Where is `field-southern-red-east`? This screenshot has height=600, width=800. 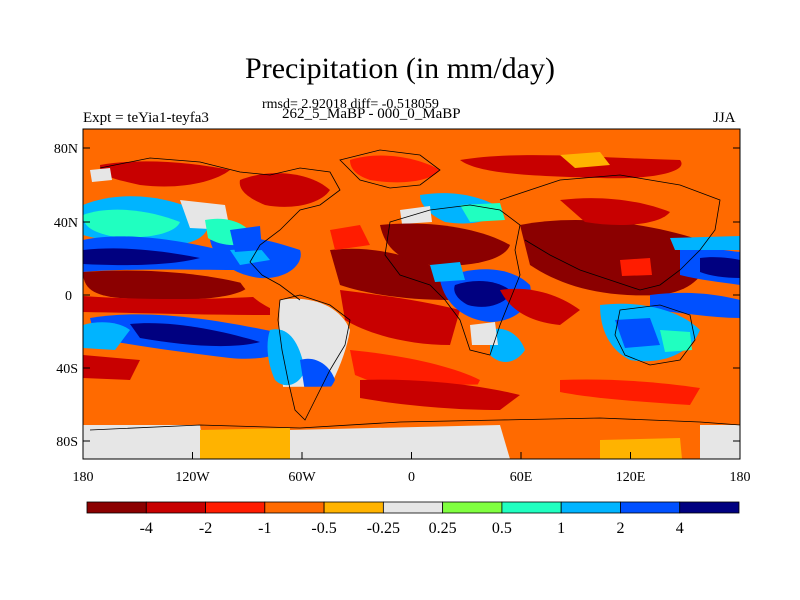
field-southern-red-east is located at coordinates (630, 392).